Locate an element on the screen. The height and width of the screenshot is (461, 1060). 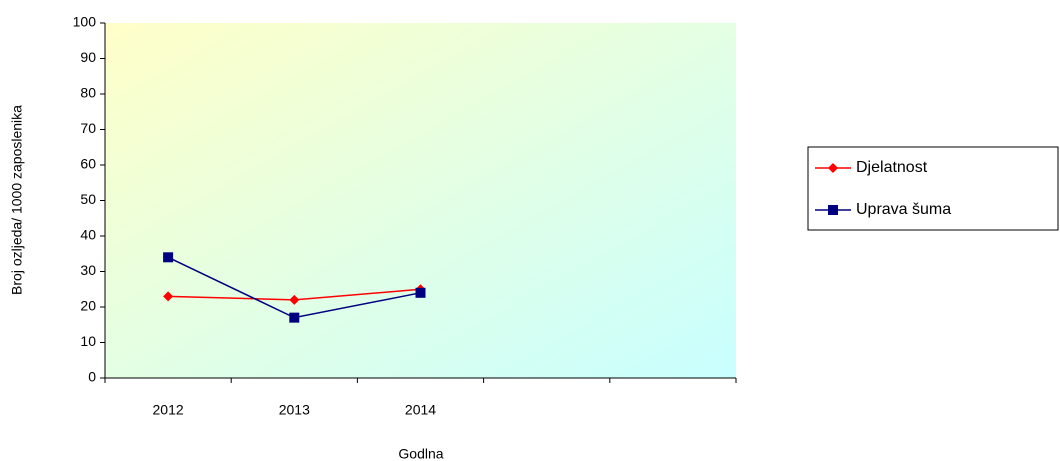
legend is located at coordinates (933, 188).